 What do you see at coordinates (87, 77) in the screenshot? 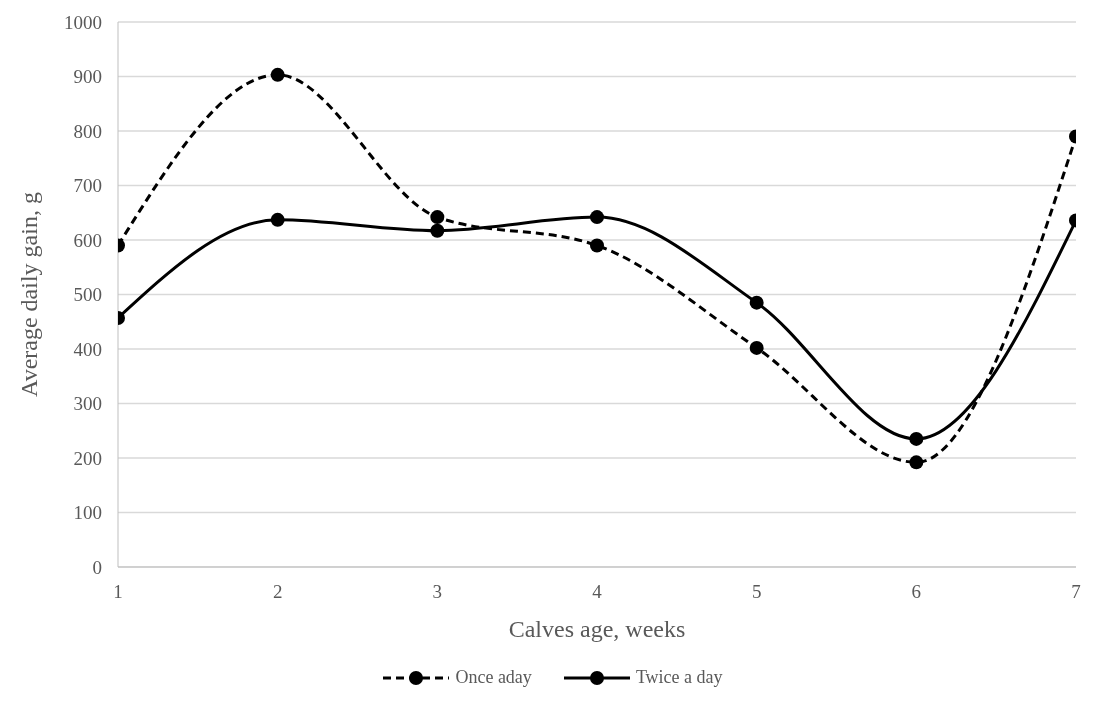
I see `y-tick-label: 900` at bounding box center [87, 77].